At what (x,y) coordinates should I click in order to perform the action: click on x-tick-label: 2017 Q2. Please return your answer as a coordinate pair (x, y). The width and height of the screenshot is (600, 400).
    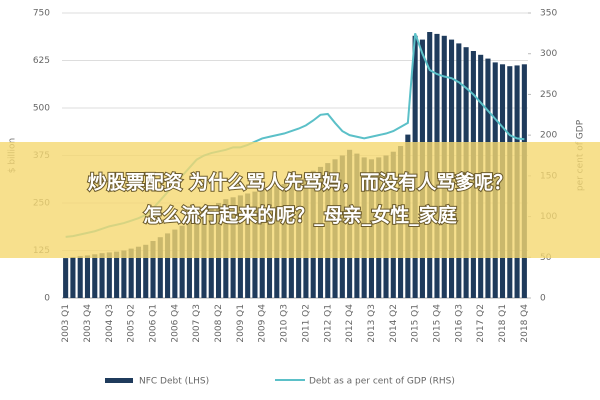
    Looking at the image, I should click on (481, 323).